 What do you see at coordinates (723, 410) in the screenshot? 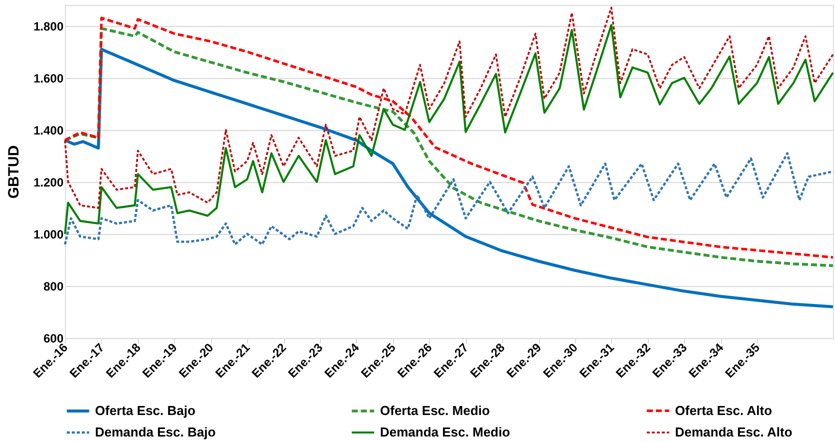
I see `legend-label: Oferta Esc. Alto` at bounding box center [723, 410].